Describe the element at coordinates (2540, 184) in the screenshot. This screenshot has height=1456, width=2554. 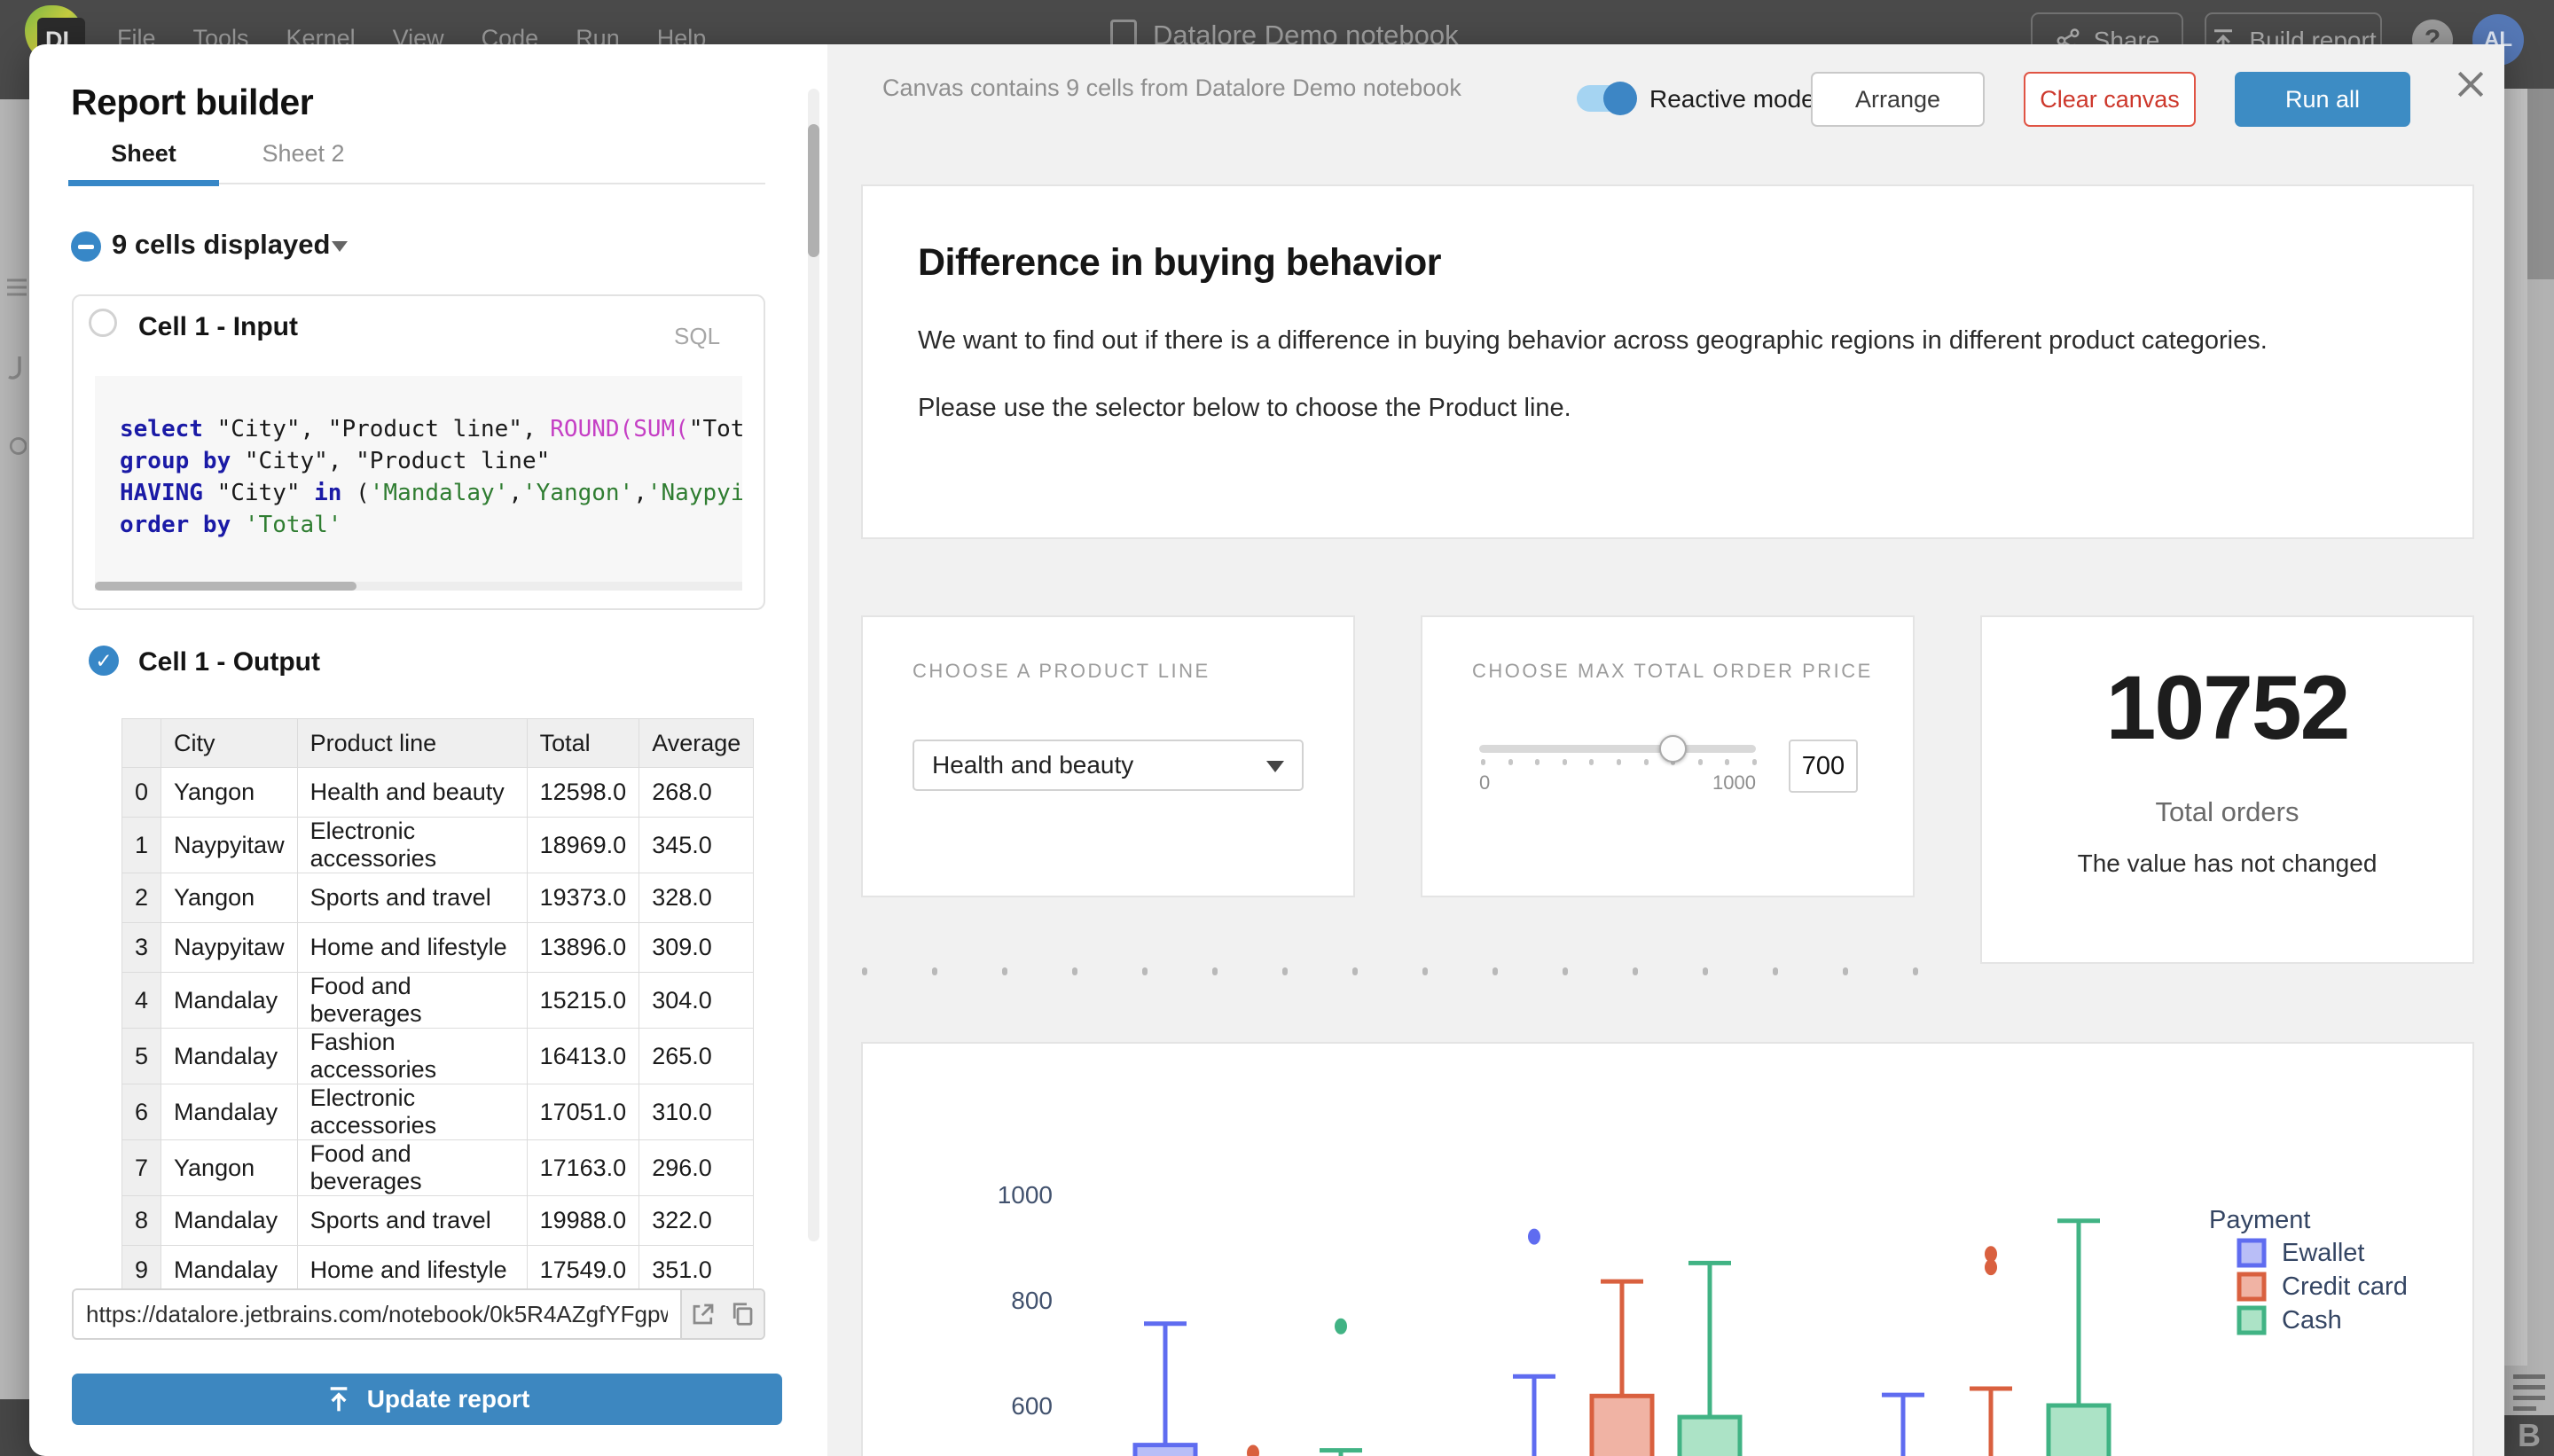
I see `notebook-scrollbar-thumb` at that location.